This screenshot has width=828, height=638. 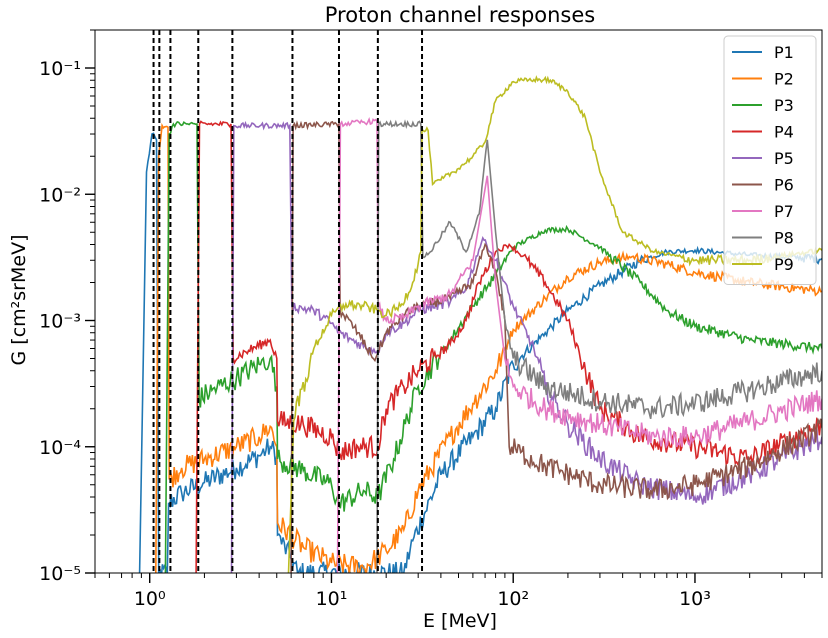 What do you see at coordinates (67, 307) in the screenshot?
I see `y-axis-ticks: 10⁻⁵ 10⁻⁴ 10⁻³ 10⁻² 10⁻¹` at bounding box center [67, 307].